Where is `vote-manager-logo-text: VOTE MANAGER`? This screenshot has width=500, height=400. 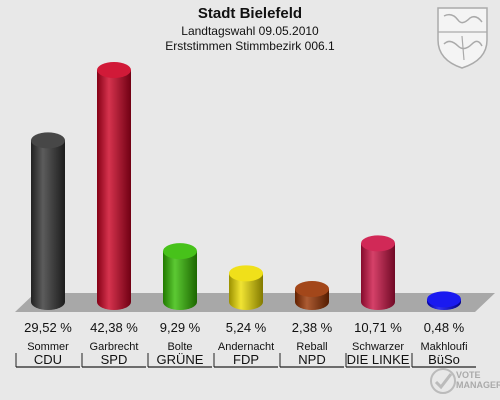 vote-manager-logo-text: VOTE MANAGER is located at coordinates (478, 380).